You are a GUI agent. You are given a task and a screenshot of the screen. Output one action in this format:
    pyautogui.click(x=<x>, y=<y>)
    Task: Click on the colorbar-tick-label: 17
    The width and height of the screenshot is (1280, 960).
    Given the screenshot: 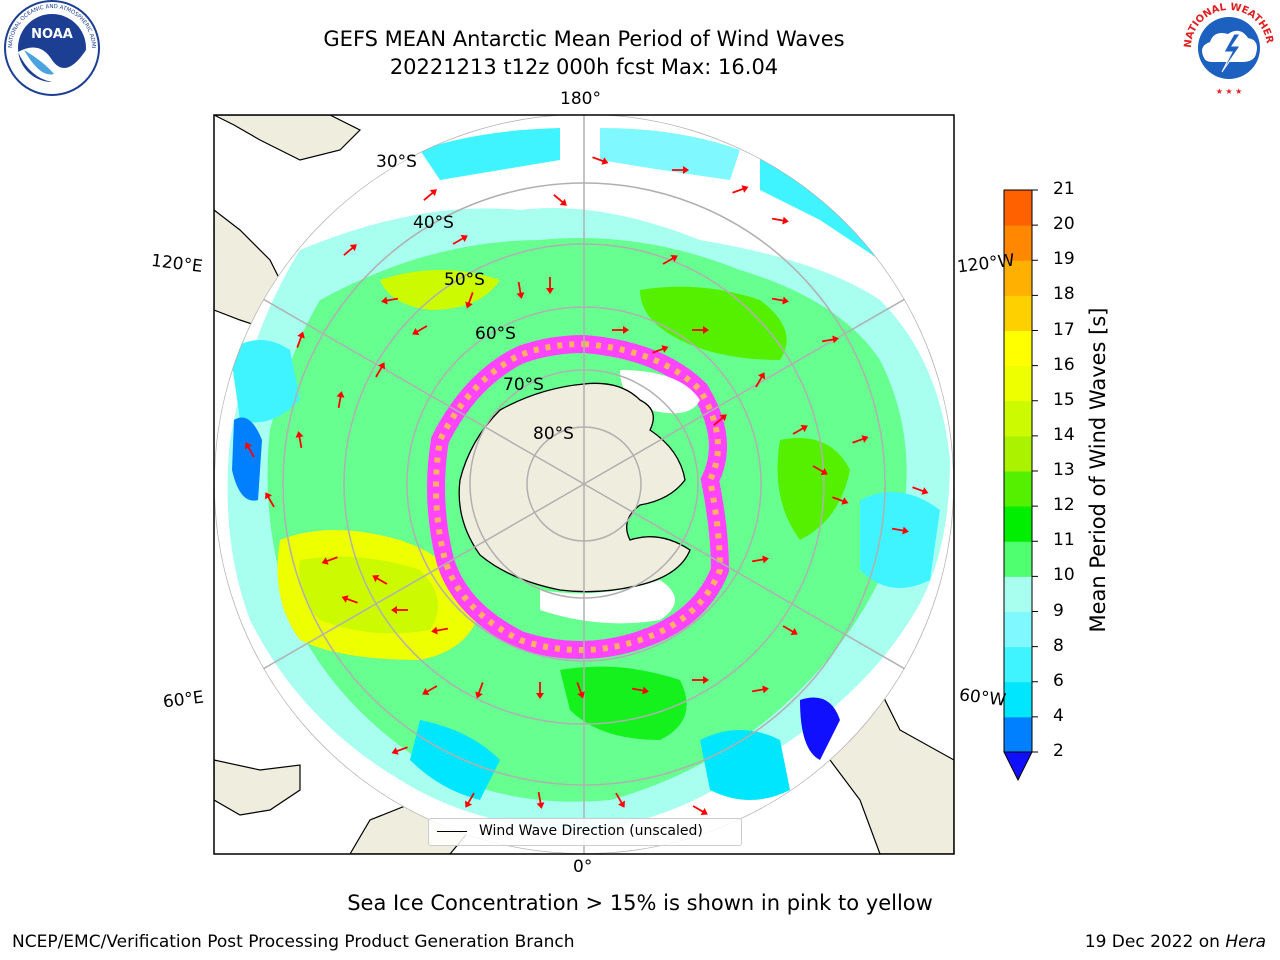 What is the action you would take?
    pyautogui.click(x=1064, y=329)
    